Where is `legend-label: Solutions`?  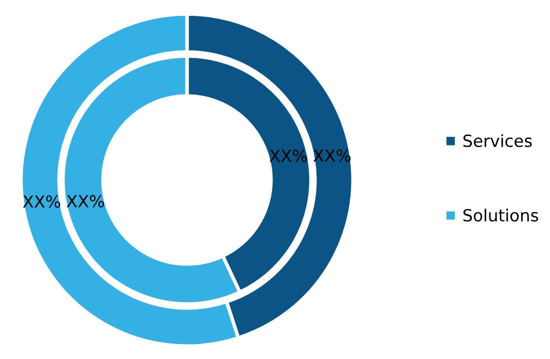
legend-label: Solutions is located at coordinates (500, 215).